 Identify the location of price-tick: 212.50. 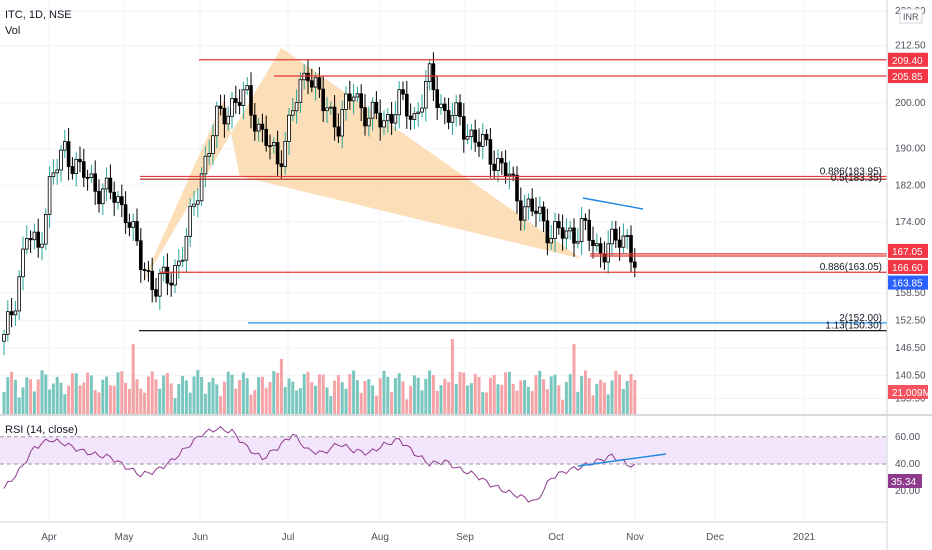
(910, 46).